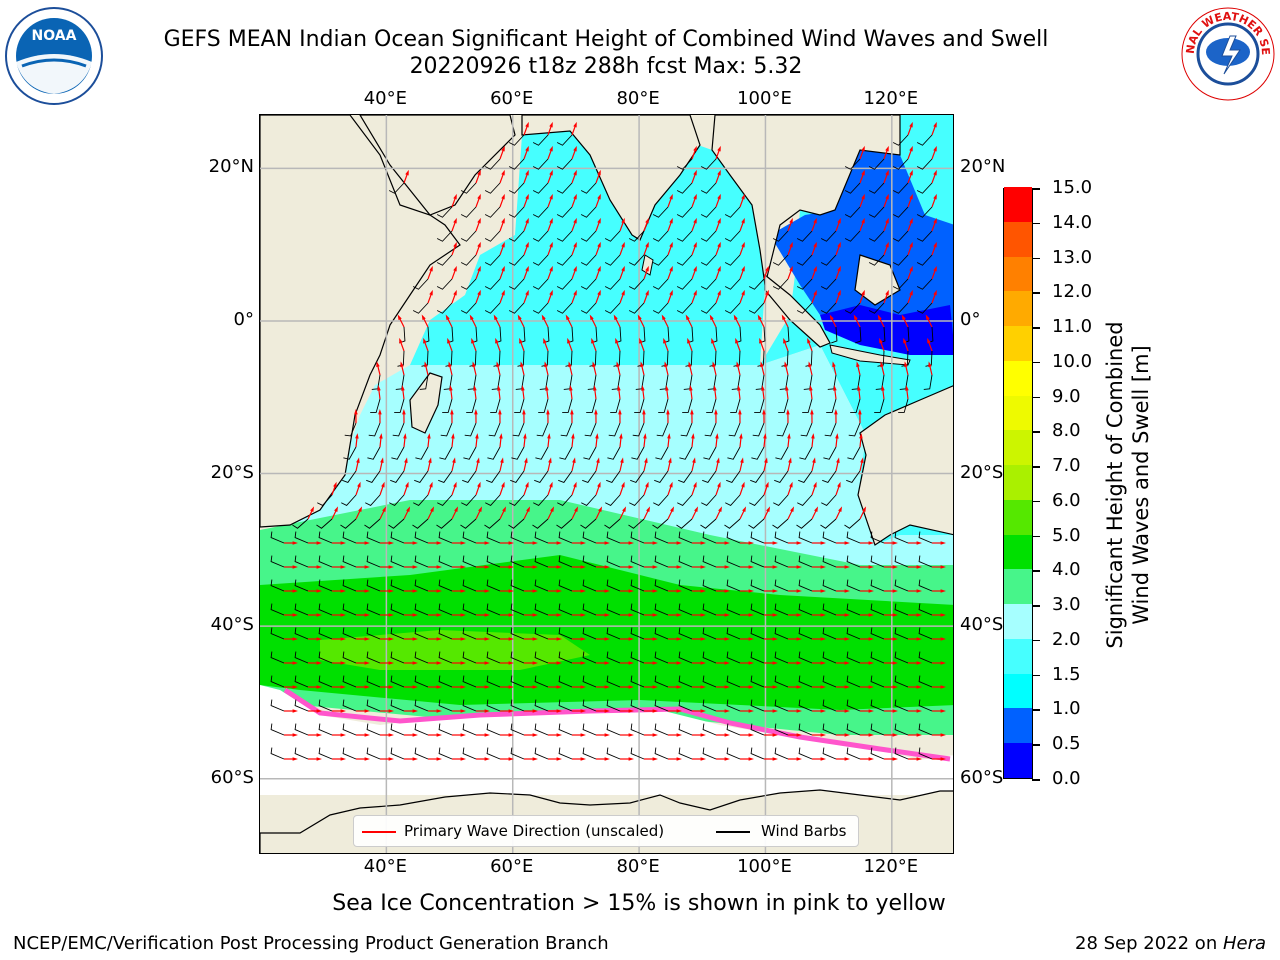 Image resolution: width=1280 pixels, height=960 pixels. I want to click on colorbar-tick-label: 11.0, so click(1072, 327).